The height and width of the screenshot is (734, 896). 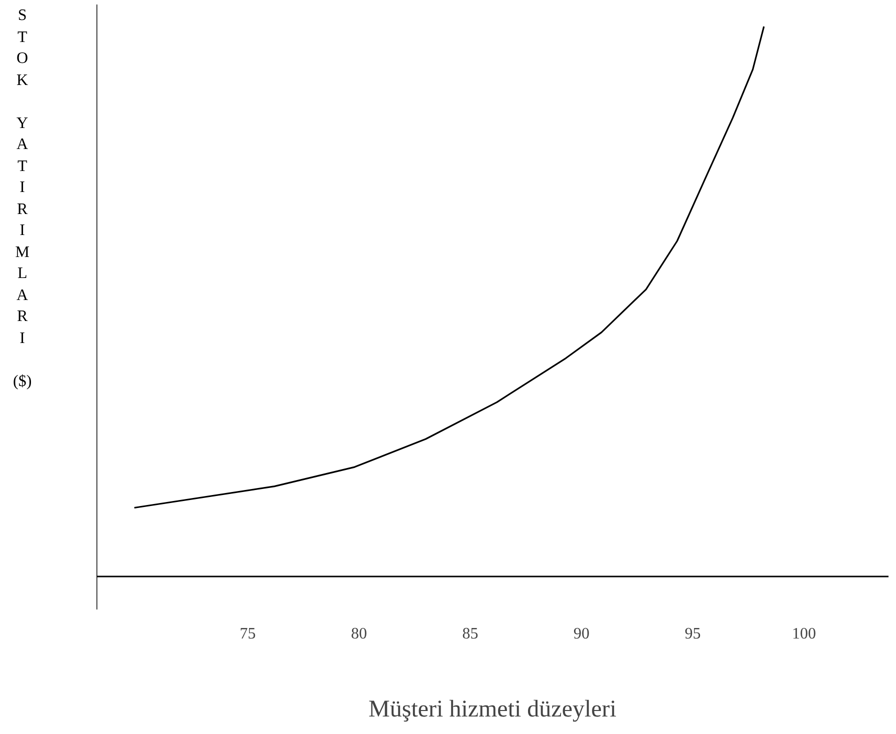 What do you see at coordinates (581, 634) in the screenshot?
I see `x-tick-label: 90` at bounding box center [581, 634].